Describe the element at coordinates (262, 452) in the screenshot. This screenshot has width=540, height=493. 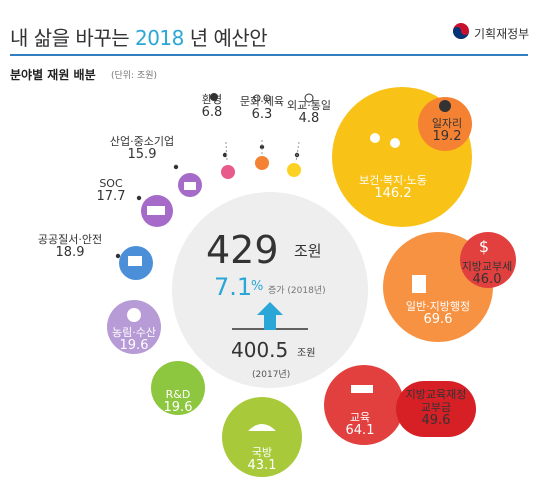
I see `defense-name: 국방` at that location.